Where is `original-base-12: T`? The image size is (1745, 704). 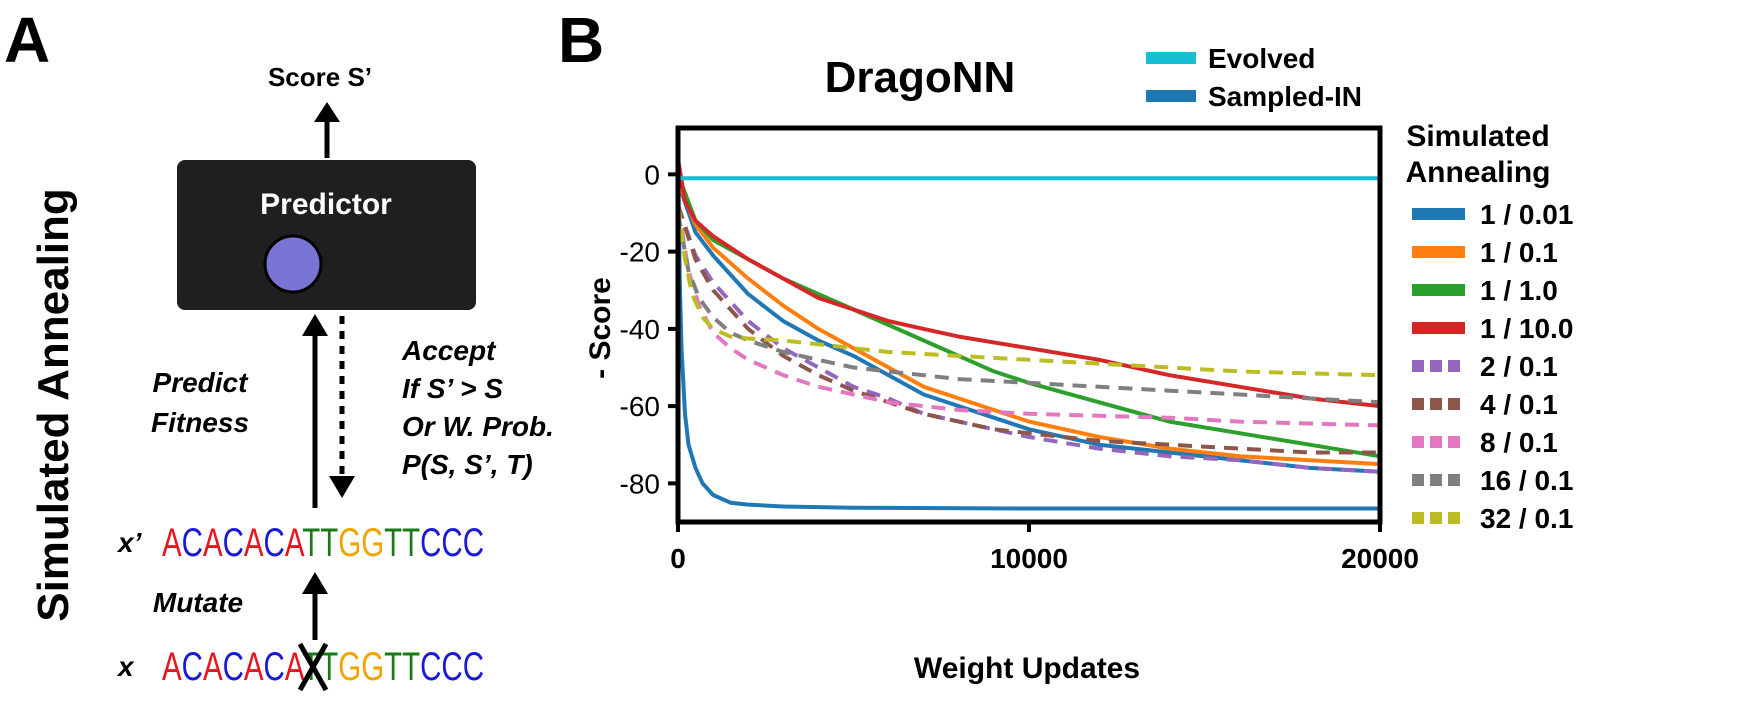 original-base-12: T is located at coordinates (411, 667).